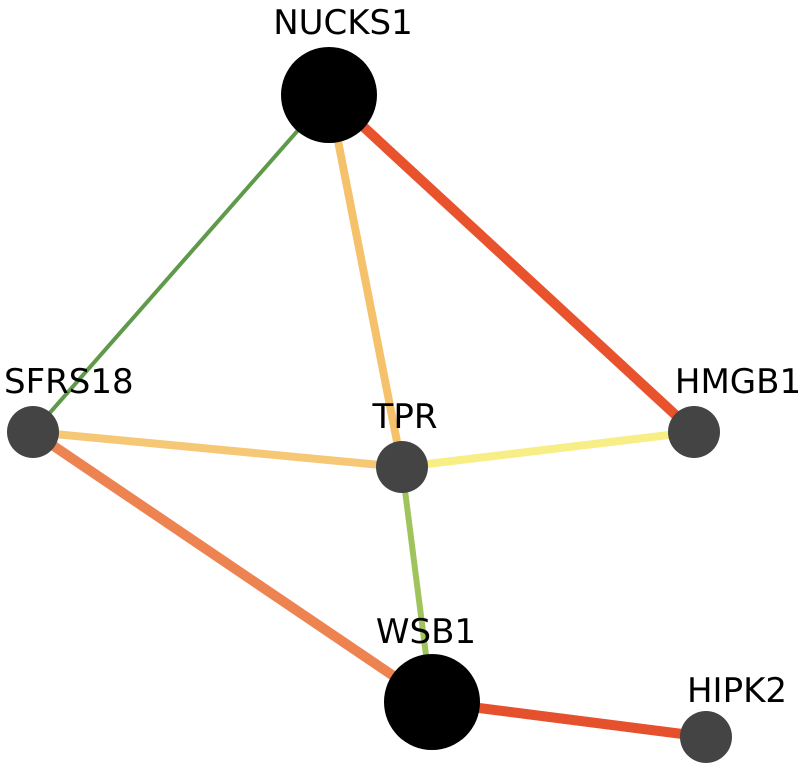 The height and width of the screenshot is (766, 804). Describe the element at coordinates (402, 467) in the screenshot. I see `node-tpr` at that location.